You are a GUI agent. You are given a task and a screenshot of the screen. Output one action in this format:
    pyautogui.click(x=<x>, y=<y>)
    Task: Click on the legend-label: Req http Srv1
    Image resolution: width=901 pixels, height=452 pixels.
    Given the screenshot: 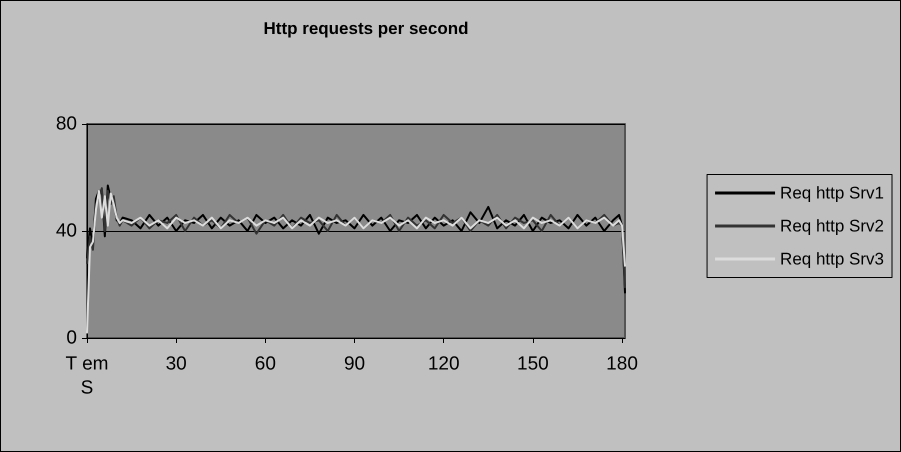 What is the action you would take?
    pyautogui.click(x=832, y=193)
    